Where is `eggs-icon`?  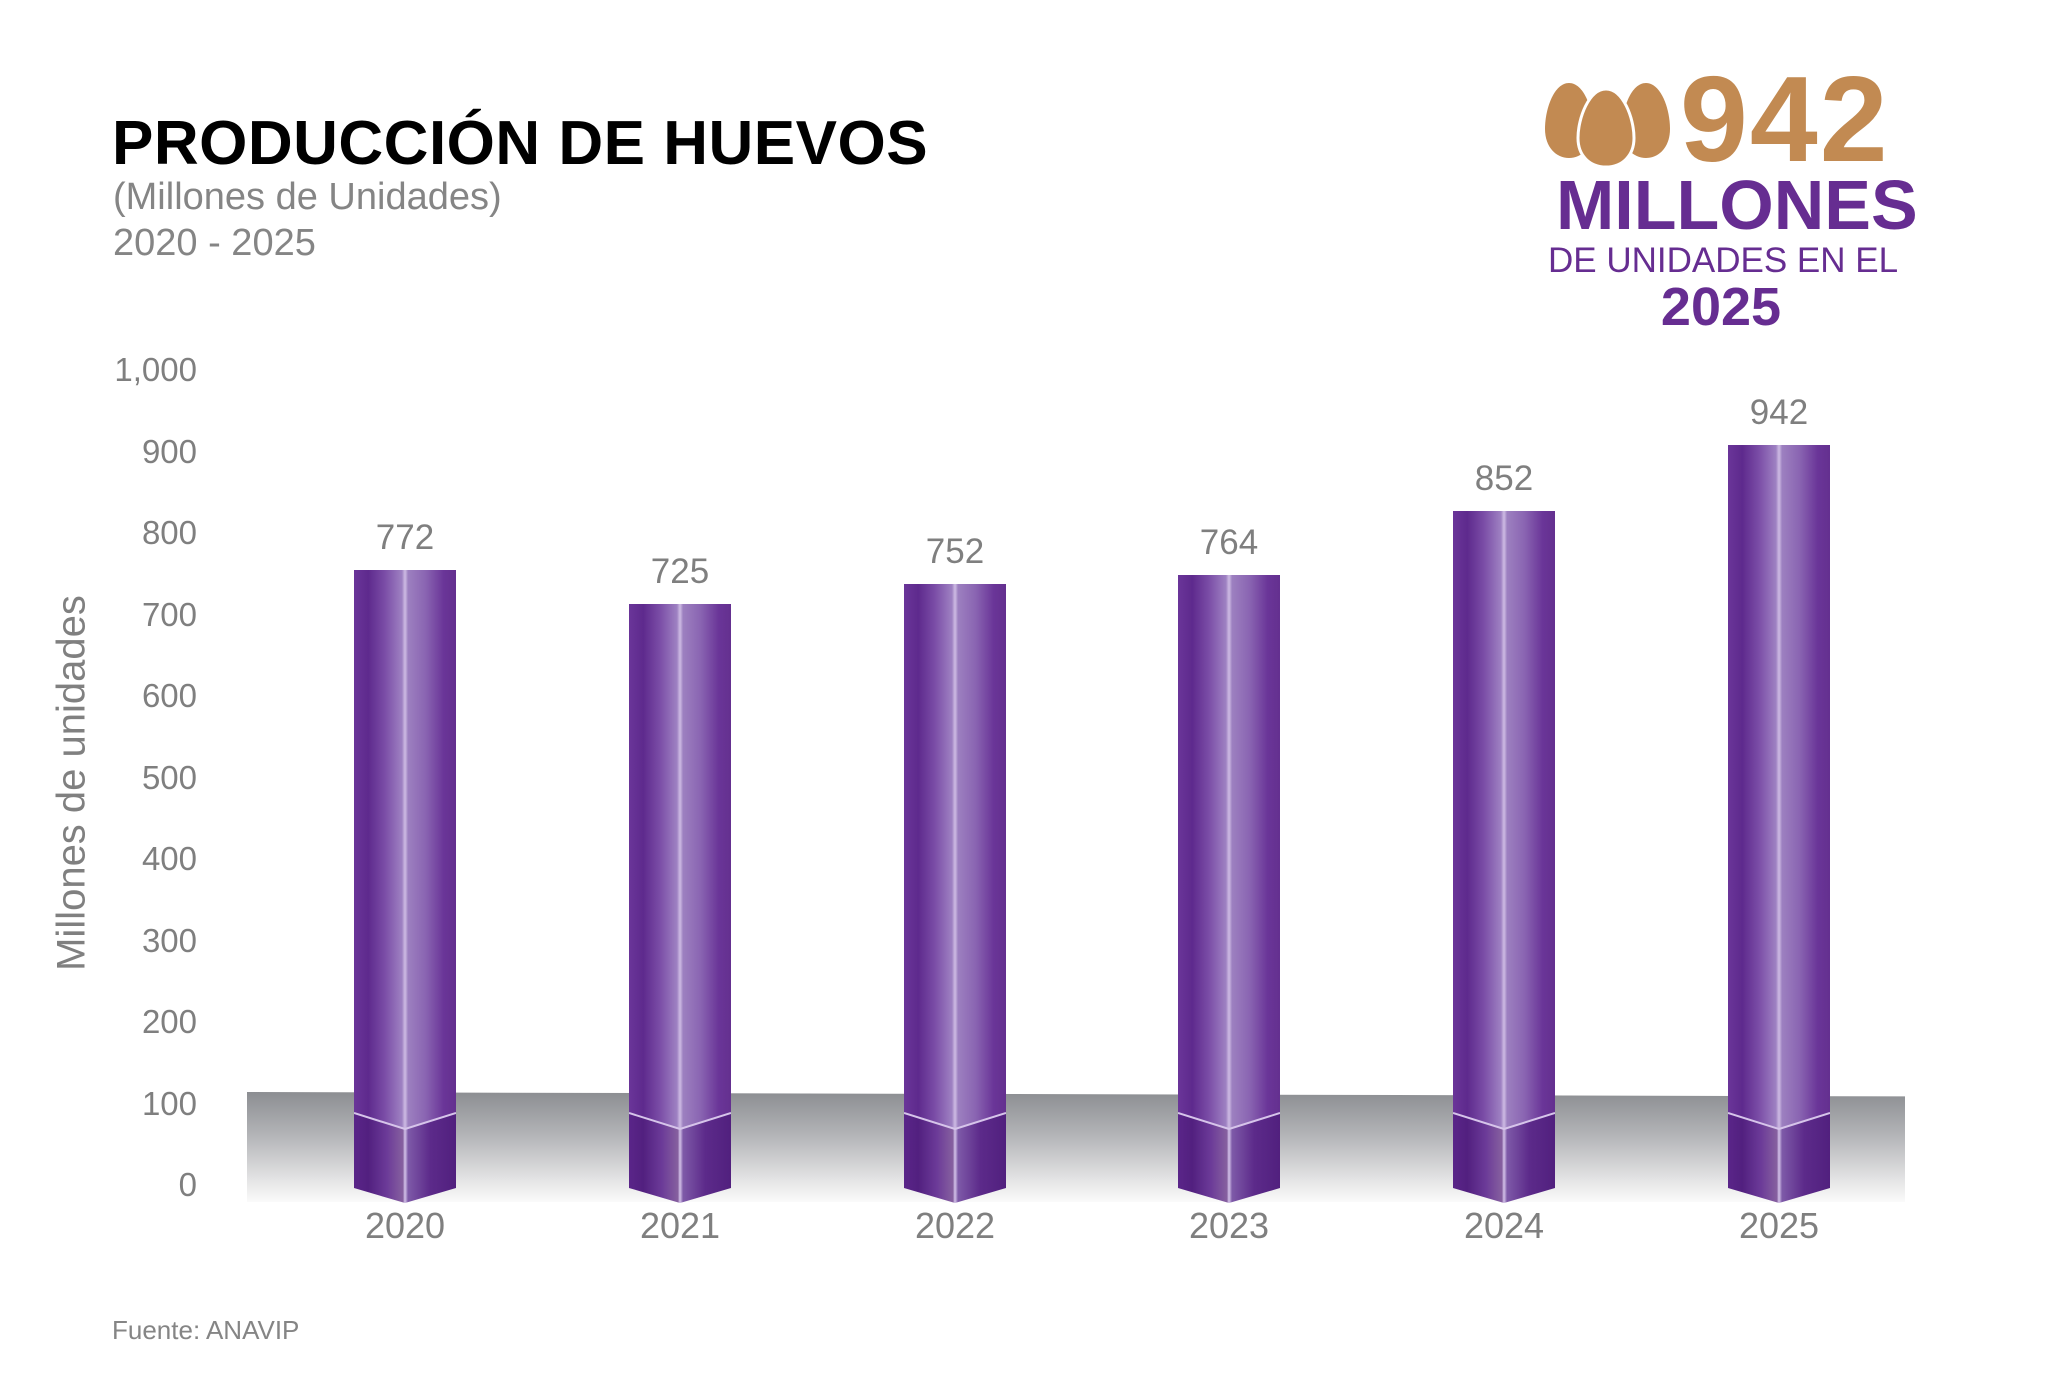
eggs-icon is located at coordinates (1610, 126).